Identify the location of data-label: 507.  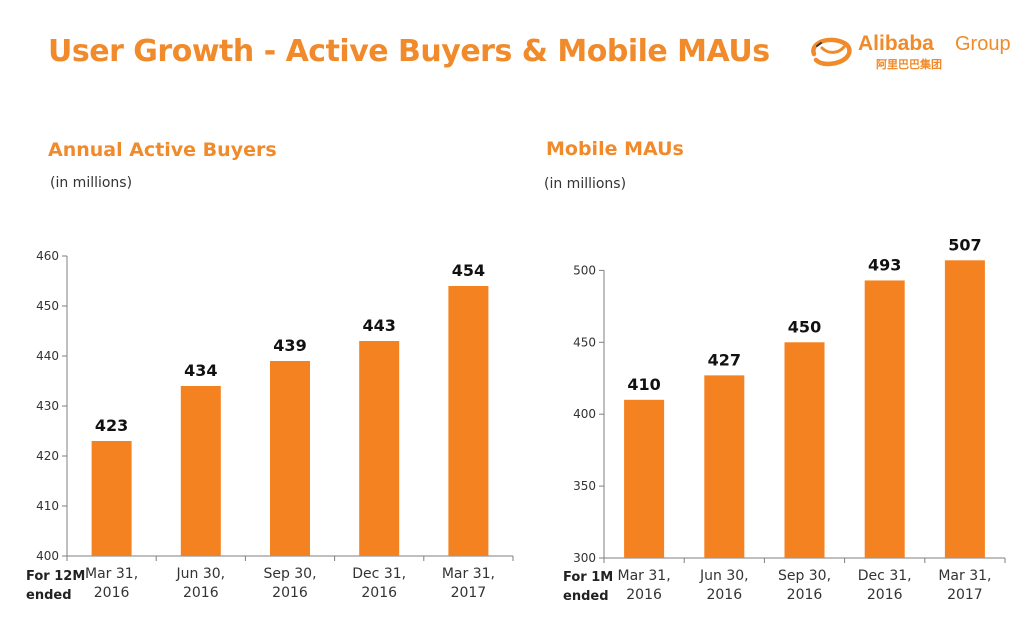
(964, 244).